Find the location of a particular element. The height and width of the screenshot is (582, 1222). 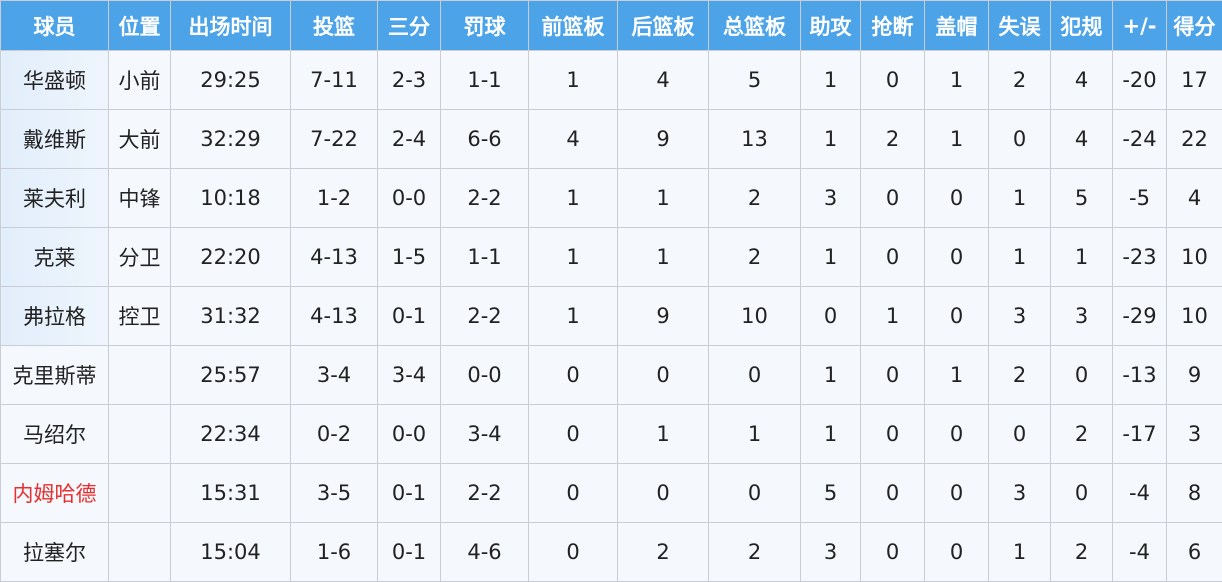

column-header-fg: 投篮 is located at coordinates (334, 26).